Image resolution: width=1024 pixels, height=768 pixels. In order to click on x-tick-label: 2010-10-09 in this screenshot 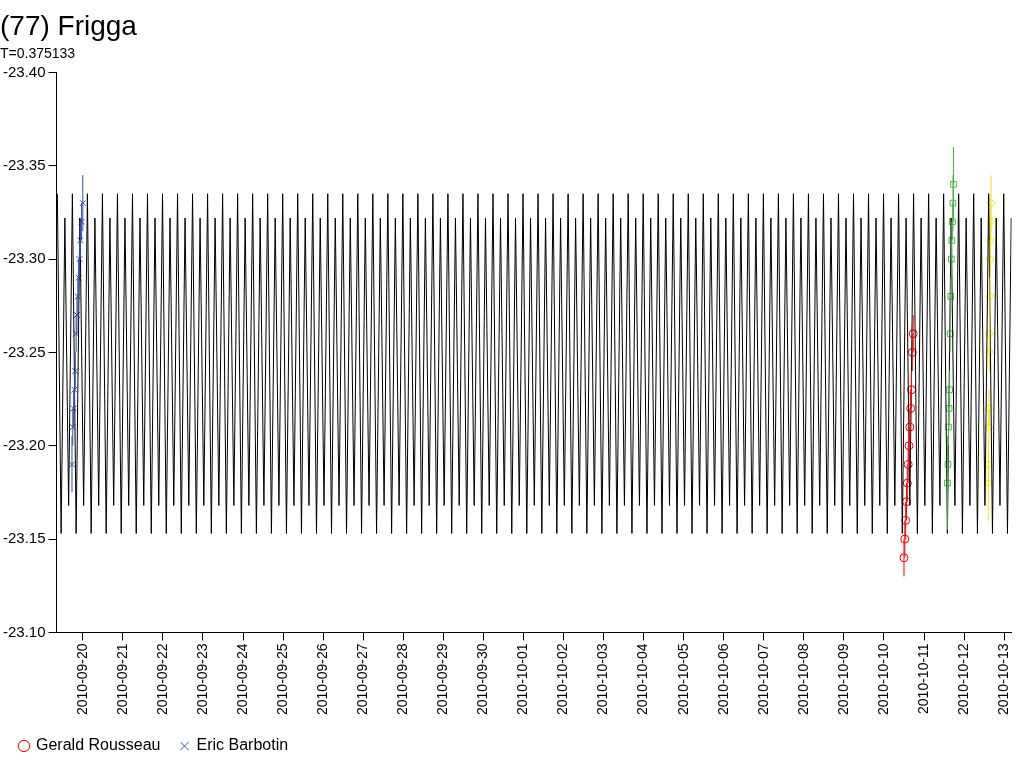, I will do `click(842, 679)`.